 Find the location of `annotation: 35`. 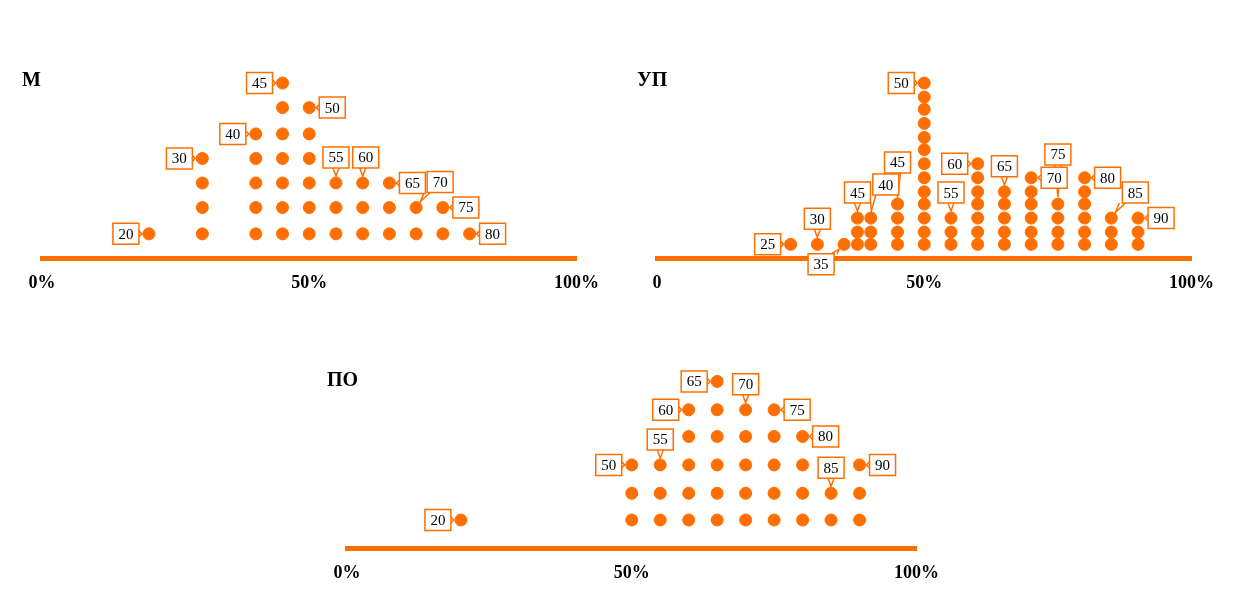

annotation: 35 is located at coordinates (821, 264).